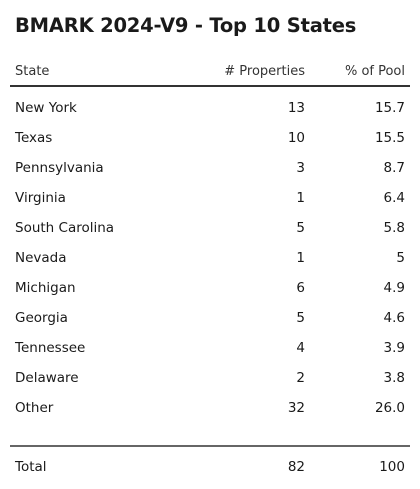 The image size is (420, 489). What do you see at coordinates (210, 170) in the screenshot?
I see `table-row: Pennsylvania 3 8.7` at bounding box center [210, 170].